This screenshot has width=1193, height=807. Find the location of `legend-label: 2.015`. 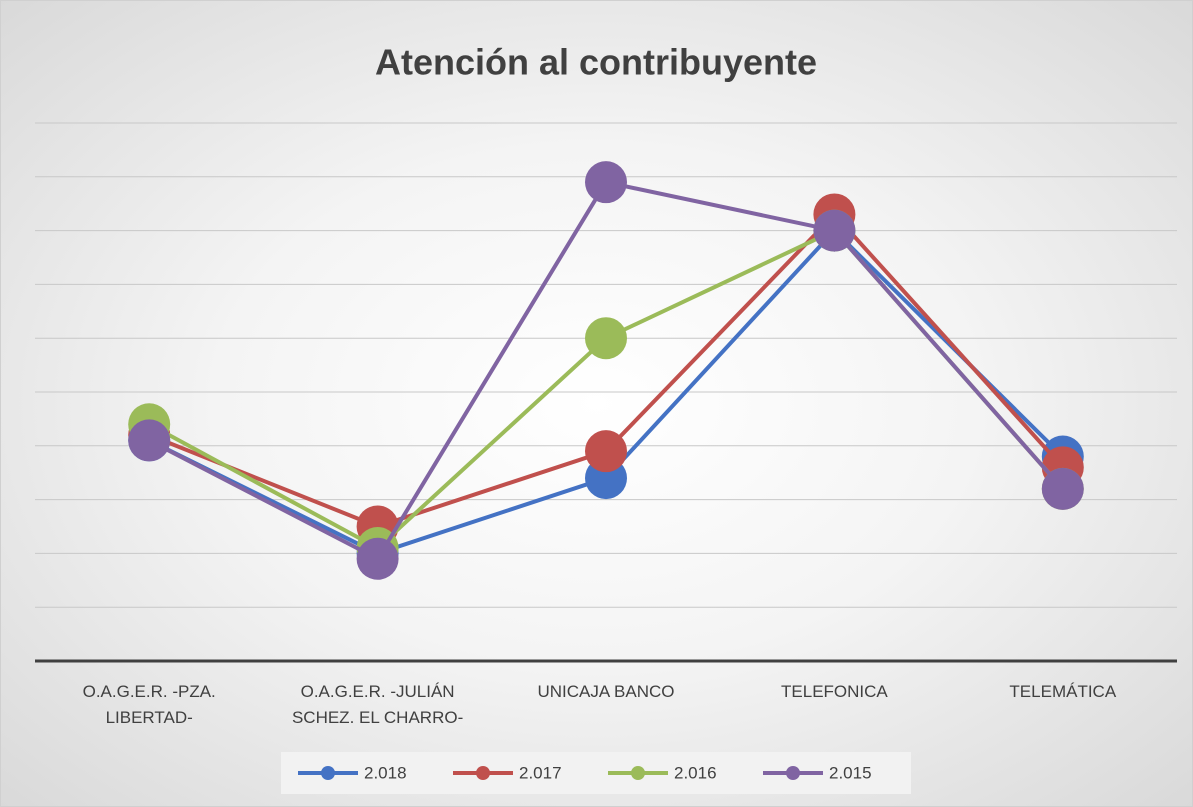

legend-label: 2.015 is located at coordinates (850, 772).